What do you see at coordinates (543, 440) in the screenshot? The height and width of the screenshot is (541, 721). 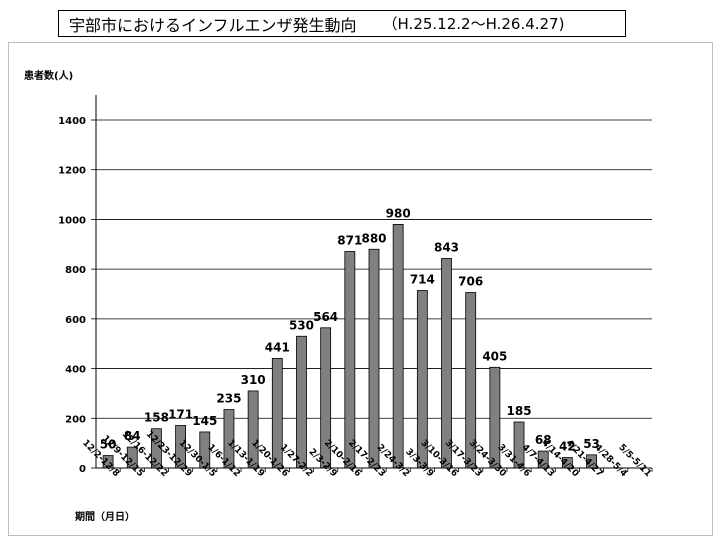 I see `data-label: 68` at bounding box center [543, 440].